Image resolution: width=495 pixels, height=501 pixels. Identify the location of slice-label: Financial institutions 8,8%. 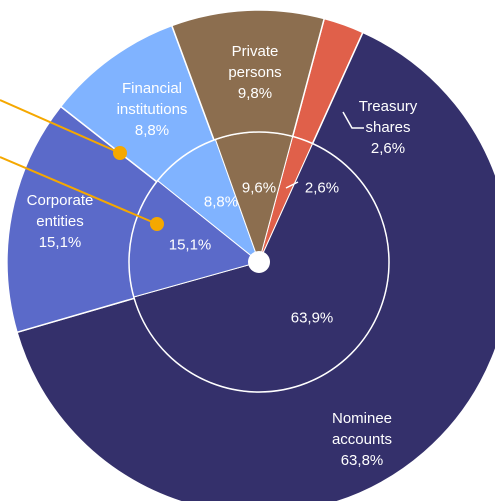
(152, 109).